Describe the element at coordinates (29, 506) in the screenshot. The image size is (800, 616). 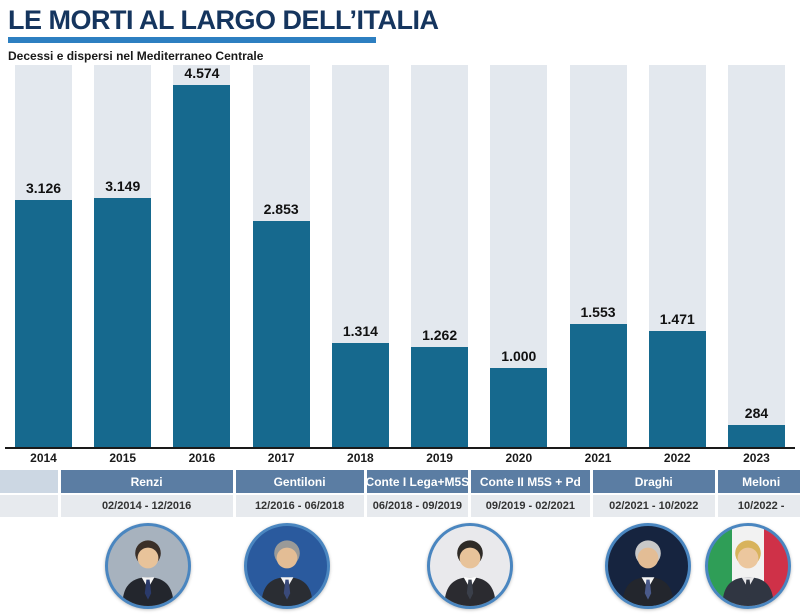
I see `government-dates-lead` at that location.